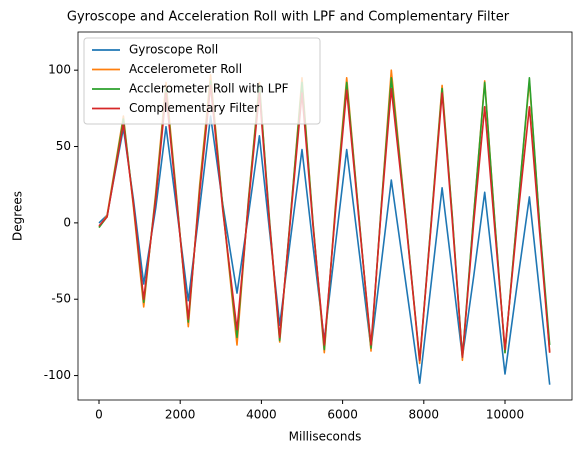 This screenshot has height=455, width=583. What do you see at coordinates (209, 89) in the screenshot?
I see `legend-label: Acclerometer Roll with LPF` at bounding box center [209, 89].